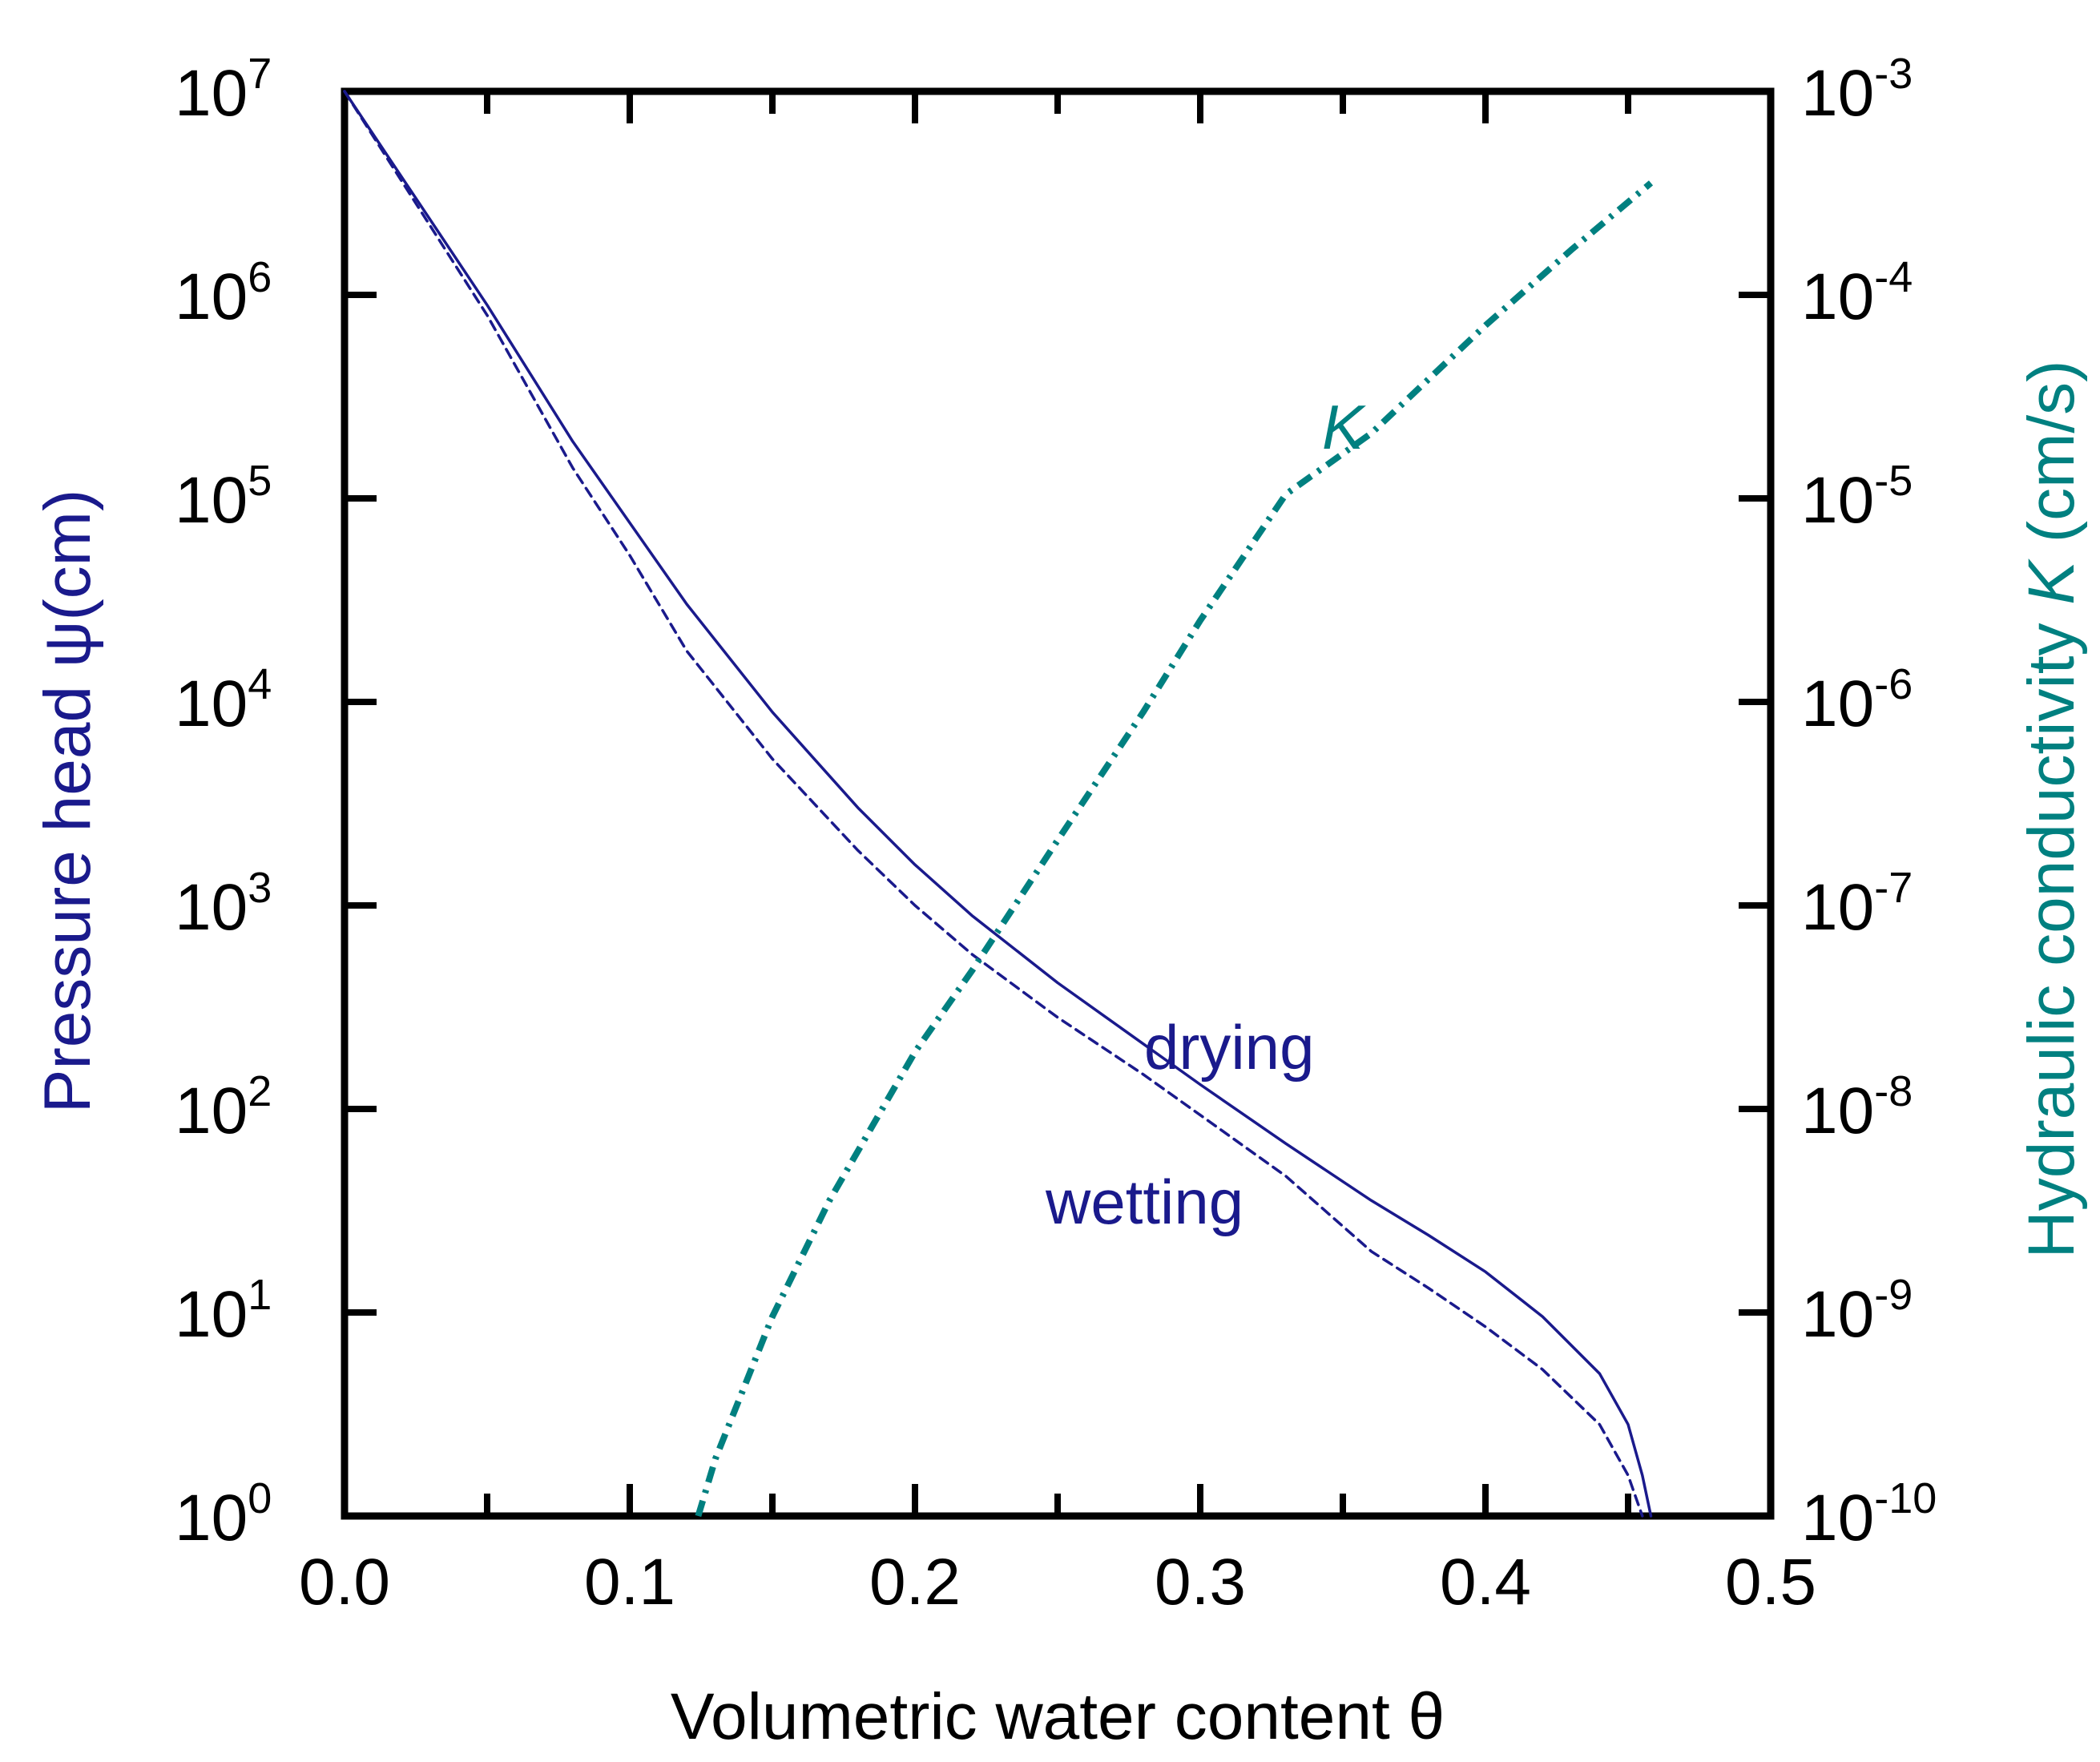 This screenshot has height=1762, width=2100. What do you see at coordinates (1869, 1514) in the screenshot?
I see `y-right-tick-label: 10⁻¹⁰` at bounding box center [1869, 1514].